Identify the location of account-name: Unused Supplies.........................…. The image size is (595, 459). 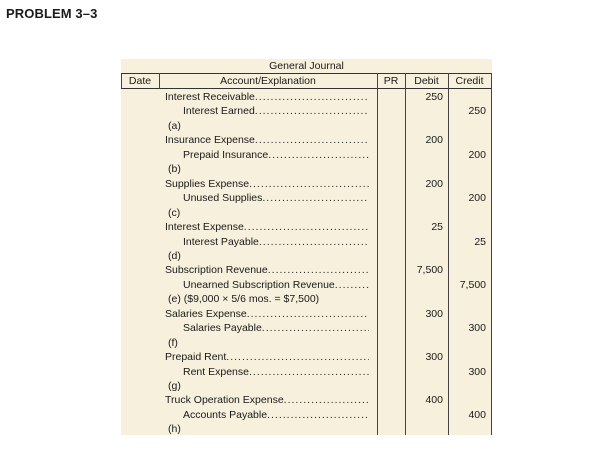
(276, 198).